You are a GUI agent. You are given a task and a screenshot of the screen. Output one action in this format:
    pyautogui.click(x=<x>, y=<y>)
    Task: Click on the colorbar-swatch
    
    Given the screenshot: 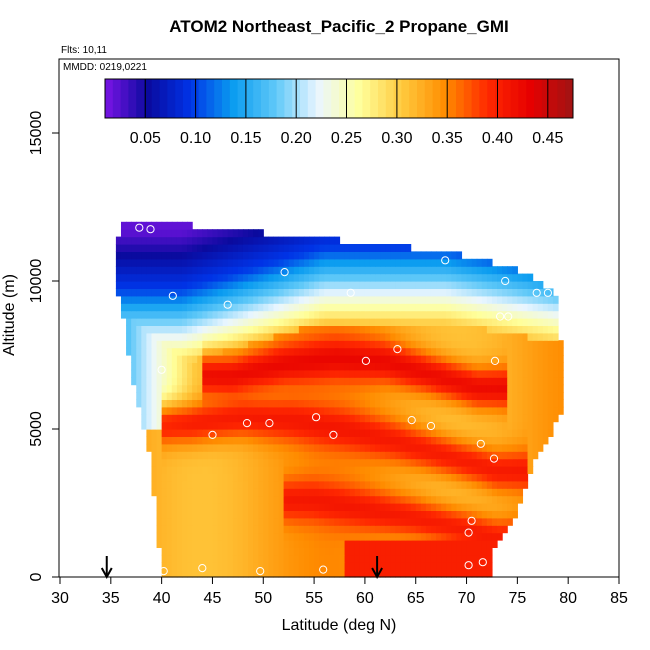 What is the action you would take?
    pyautogui.click(x=491, y=98)
    